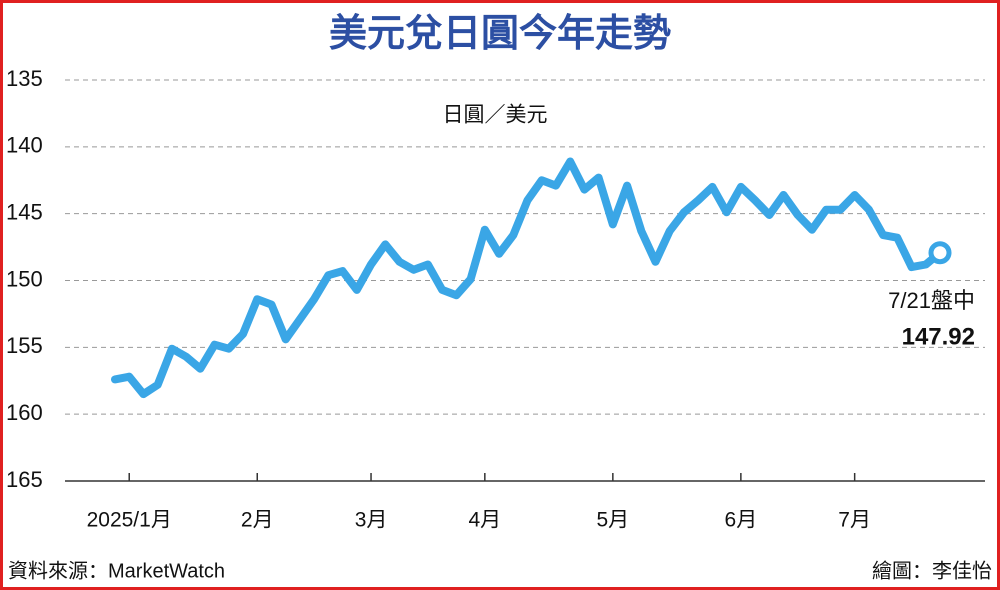 This screenshot has width=1000, height=590. I want to click on y-tick-label: 140, so click(24, 145).